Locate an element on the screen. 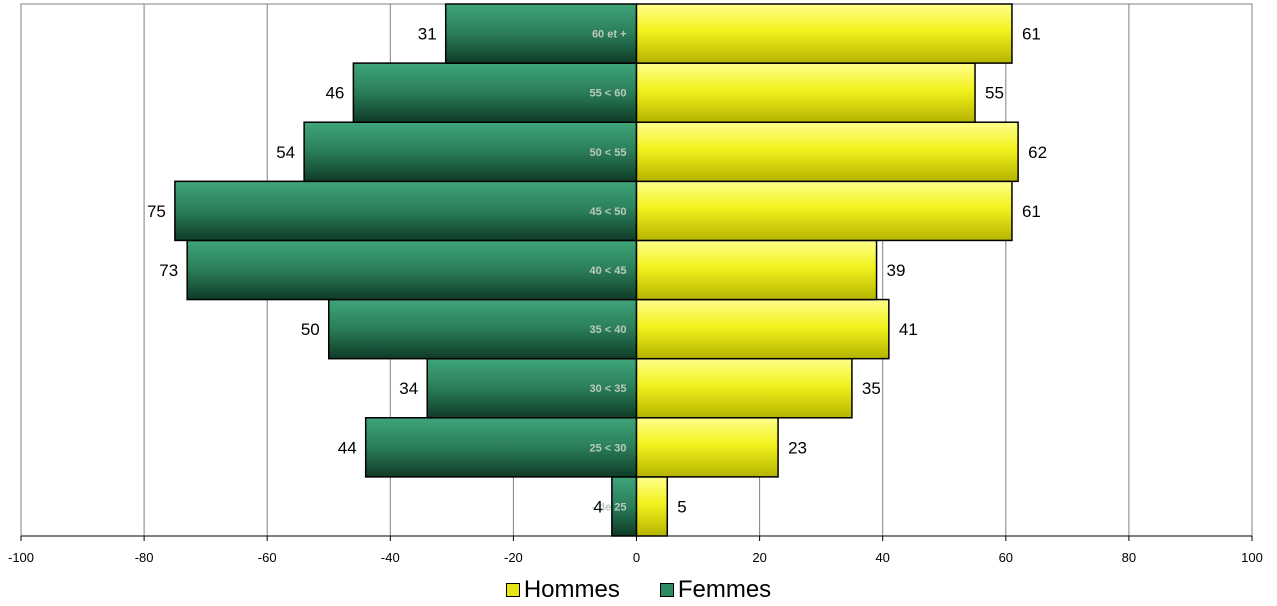 The height and width of the screenshot is (606, 1277). data-label-hommes: 41 is located at coordinates (908, 329).